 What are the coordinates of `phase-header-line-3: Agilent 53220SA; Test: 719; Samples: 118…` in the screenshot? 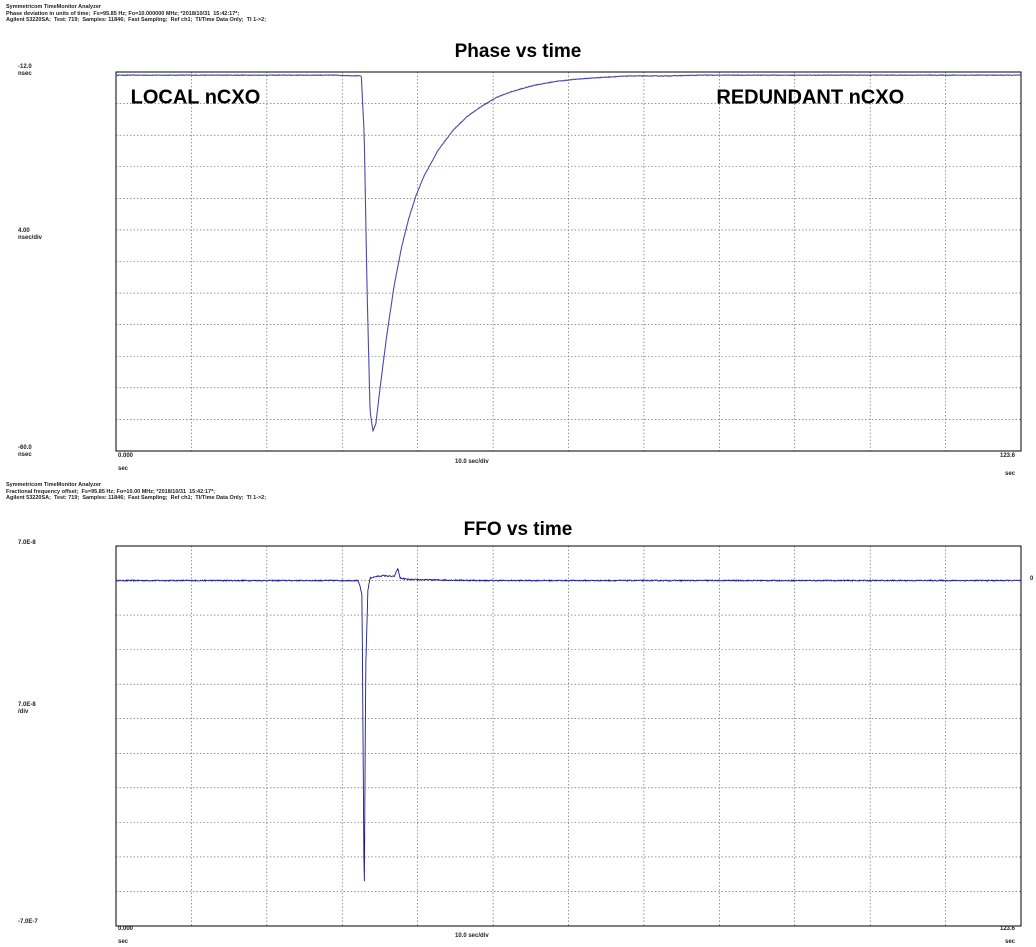 It's located at (136, 20).